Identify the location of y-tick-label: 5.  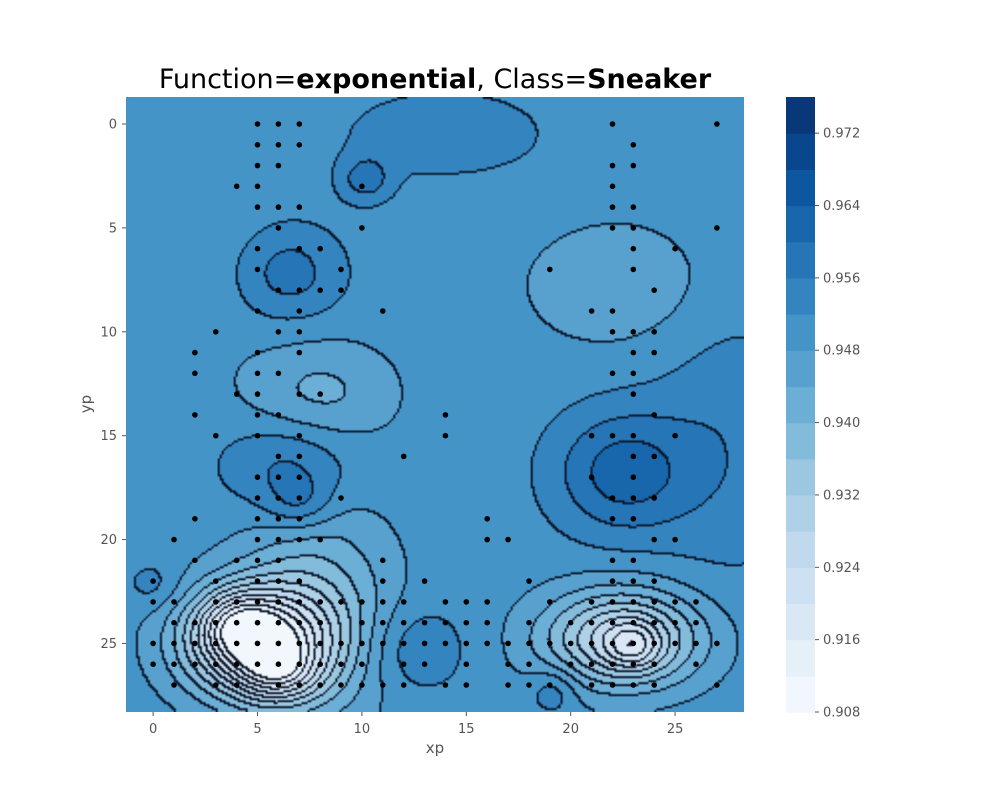
(113, 228).